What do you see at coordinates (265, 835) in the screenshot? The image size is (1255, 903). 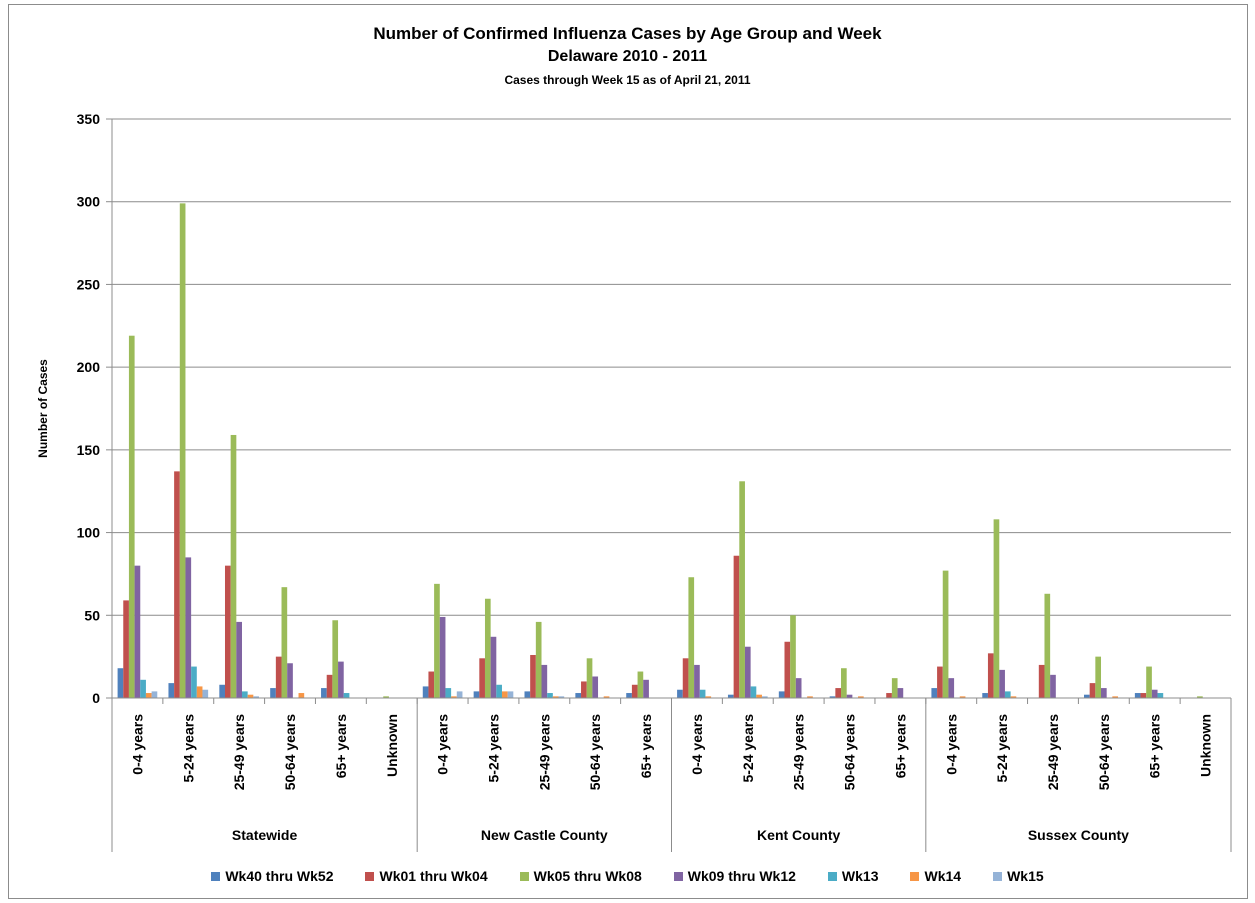 I see `group-label: Statewide` at bounding box center [265, 835].